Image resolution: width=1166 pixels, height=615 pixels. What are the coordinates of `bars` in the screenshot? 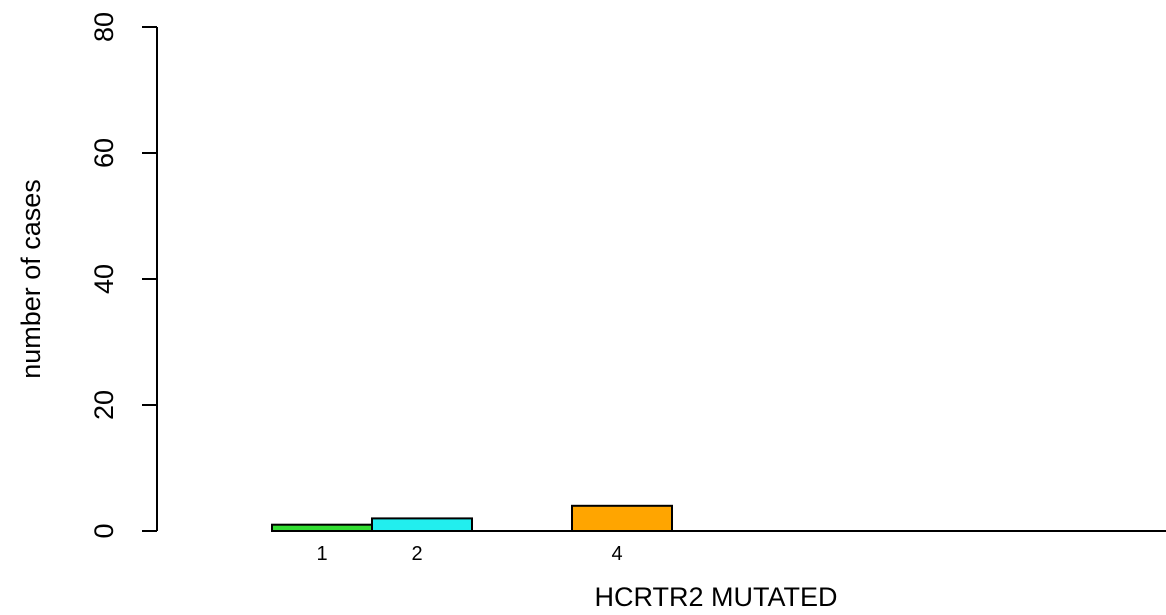 It's located at (472, 518).